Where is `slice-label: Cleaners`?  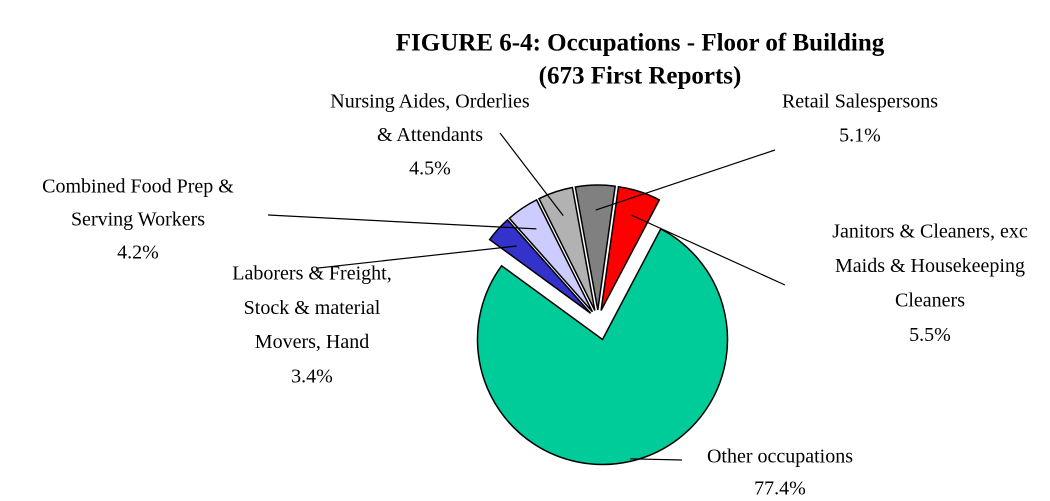 slice-label: Cleaners is located at coordinates (930, 301).